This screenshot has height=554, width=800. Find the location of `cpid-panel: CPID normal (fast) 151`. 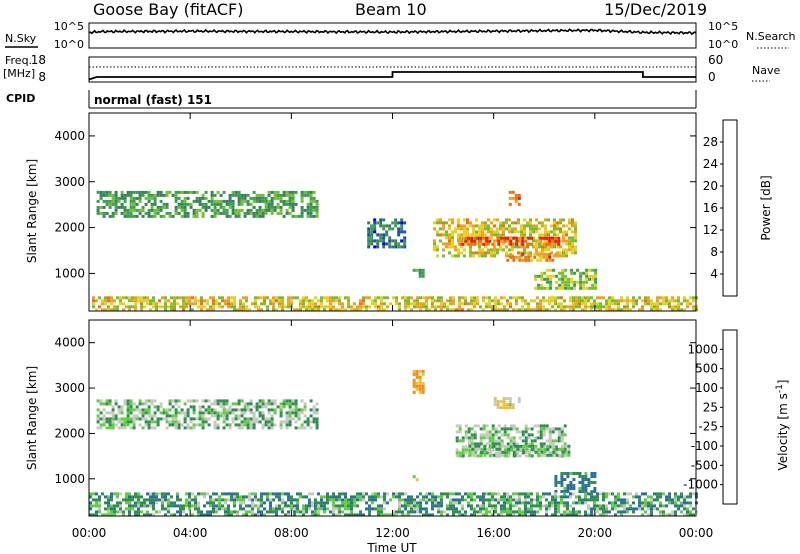

cpid-panel: CPID normal (fast) 151 is located at coordinates (351, 99).